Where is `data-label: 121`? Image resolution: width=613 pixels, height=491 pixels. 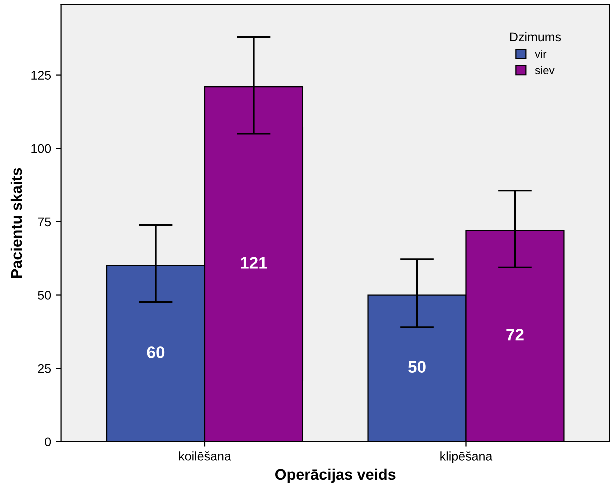 data-label: 121 is located at coordinates (254, 263).